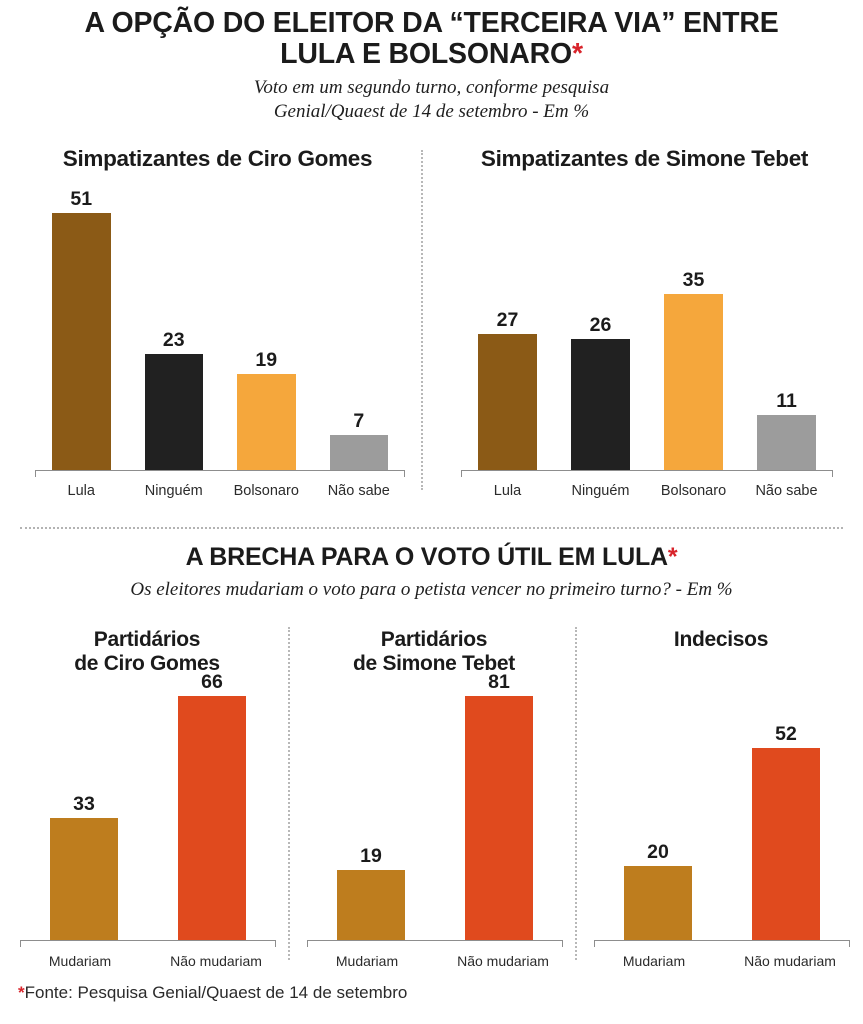 This screenshot has width=863, height=1024. Describe the element at coordinates (173, 400) in the screenshot. I see `bar: 23` at that location.